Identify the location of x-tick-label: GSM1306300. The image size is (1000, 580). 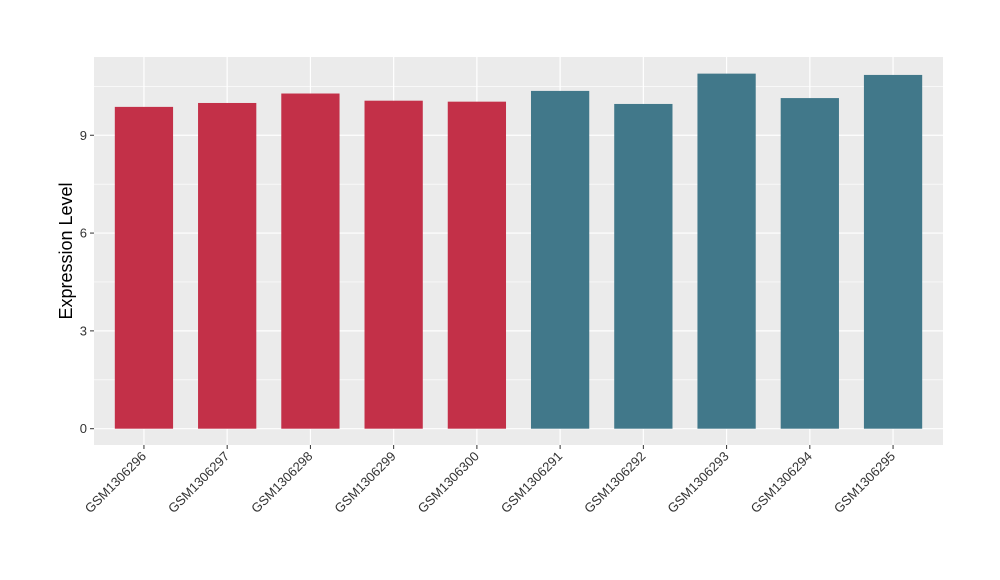
(448, 482).